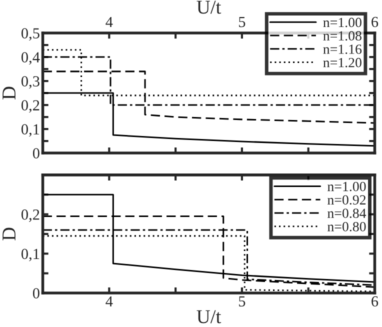 The height and width of the screenshot is (327, 382). I want to click on y-tick-label: 0,5, so click(30, 34).